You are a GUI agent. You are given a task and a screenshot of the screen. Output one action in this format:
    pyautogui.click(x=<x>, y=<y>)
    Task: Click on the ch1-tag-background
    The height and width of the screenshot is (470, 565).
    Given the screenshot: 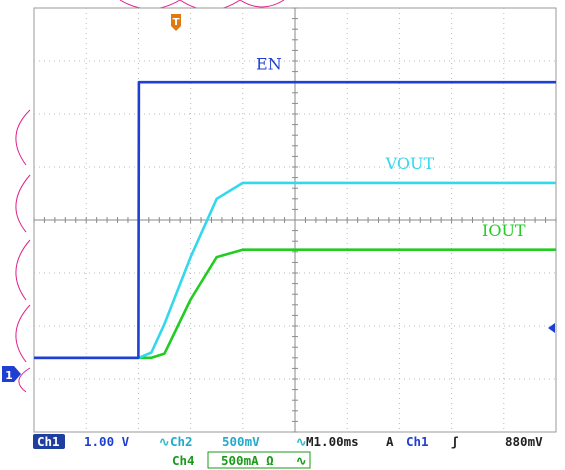 What is the action you would take?
    pyautogui.click(x=49, y=441)
    